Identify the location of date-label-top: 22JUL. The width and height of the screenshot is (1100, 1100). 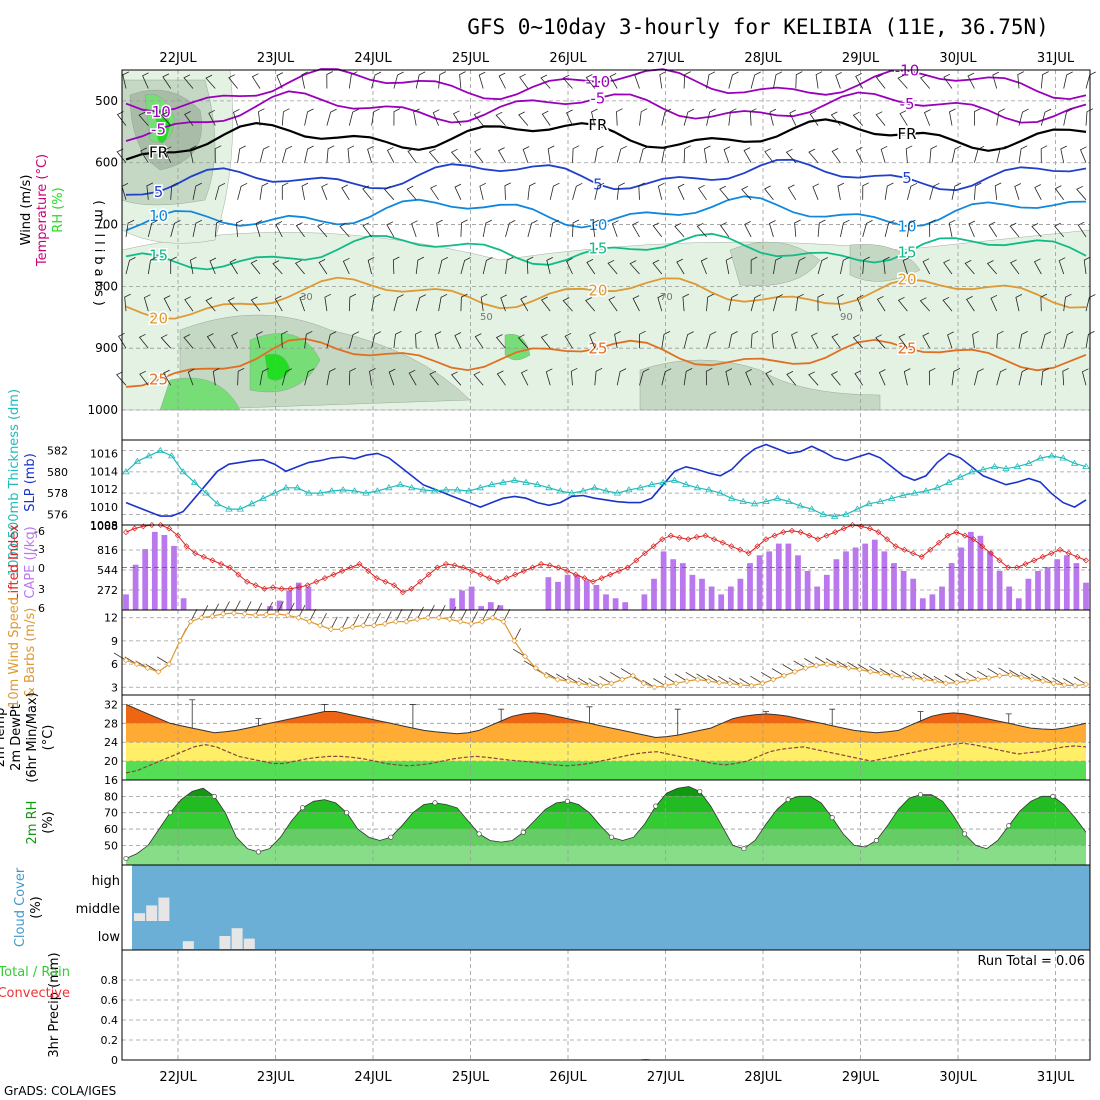
(178, 58).